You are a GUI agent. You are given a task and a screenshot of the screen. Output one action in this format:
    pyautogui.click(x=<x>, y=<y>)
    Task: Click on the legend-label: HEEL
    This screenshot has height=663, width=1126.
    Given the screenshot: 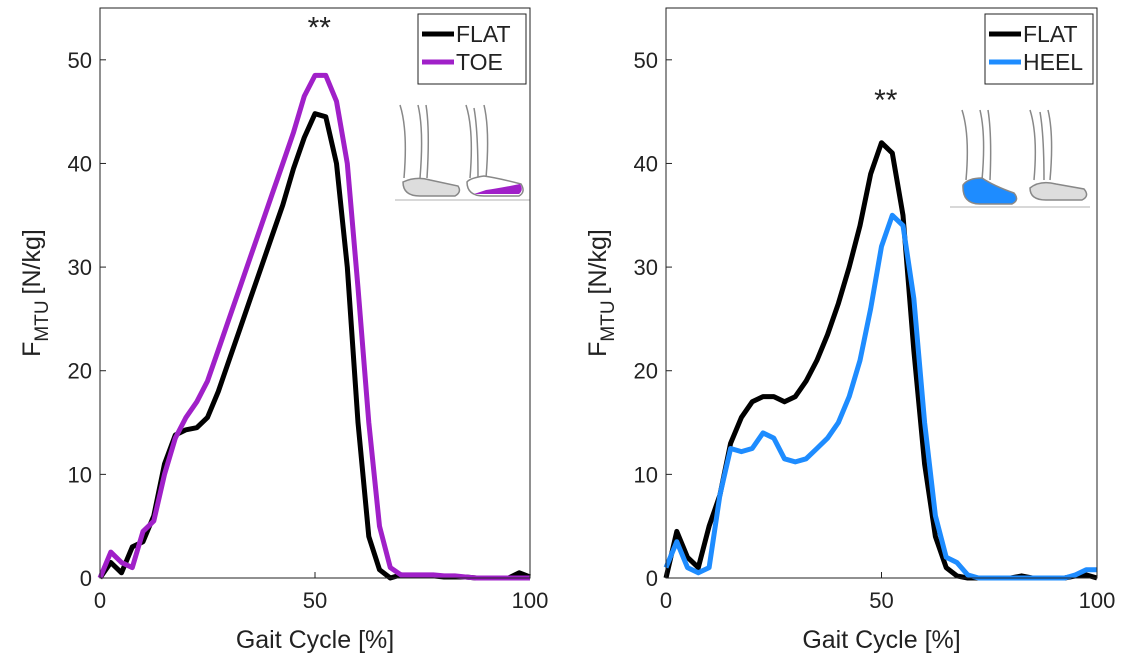 What is the action you would take?
    pyautogui.click(x=1053, y=62)
    